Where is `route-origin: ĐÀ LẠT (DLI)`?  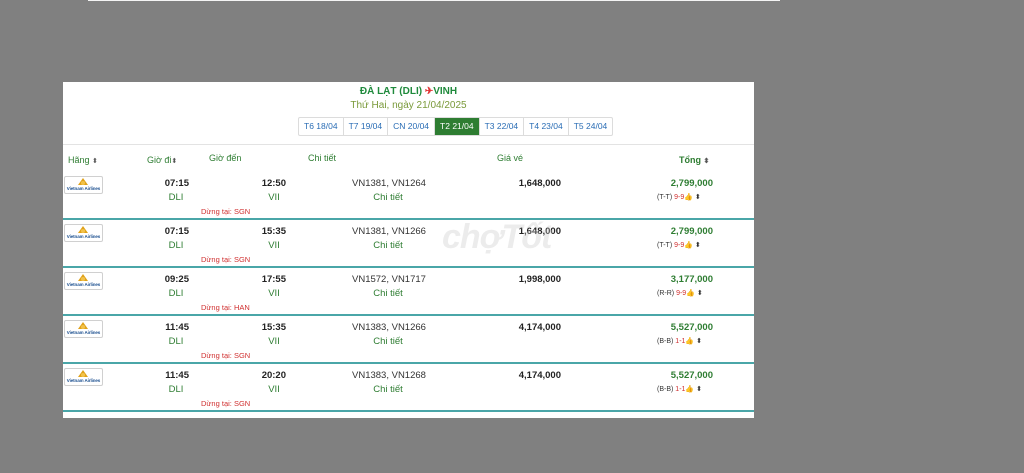
route-origin: ĐÀ LẠT (DLI) is located at coordinates (391, 91).